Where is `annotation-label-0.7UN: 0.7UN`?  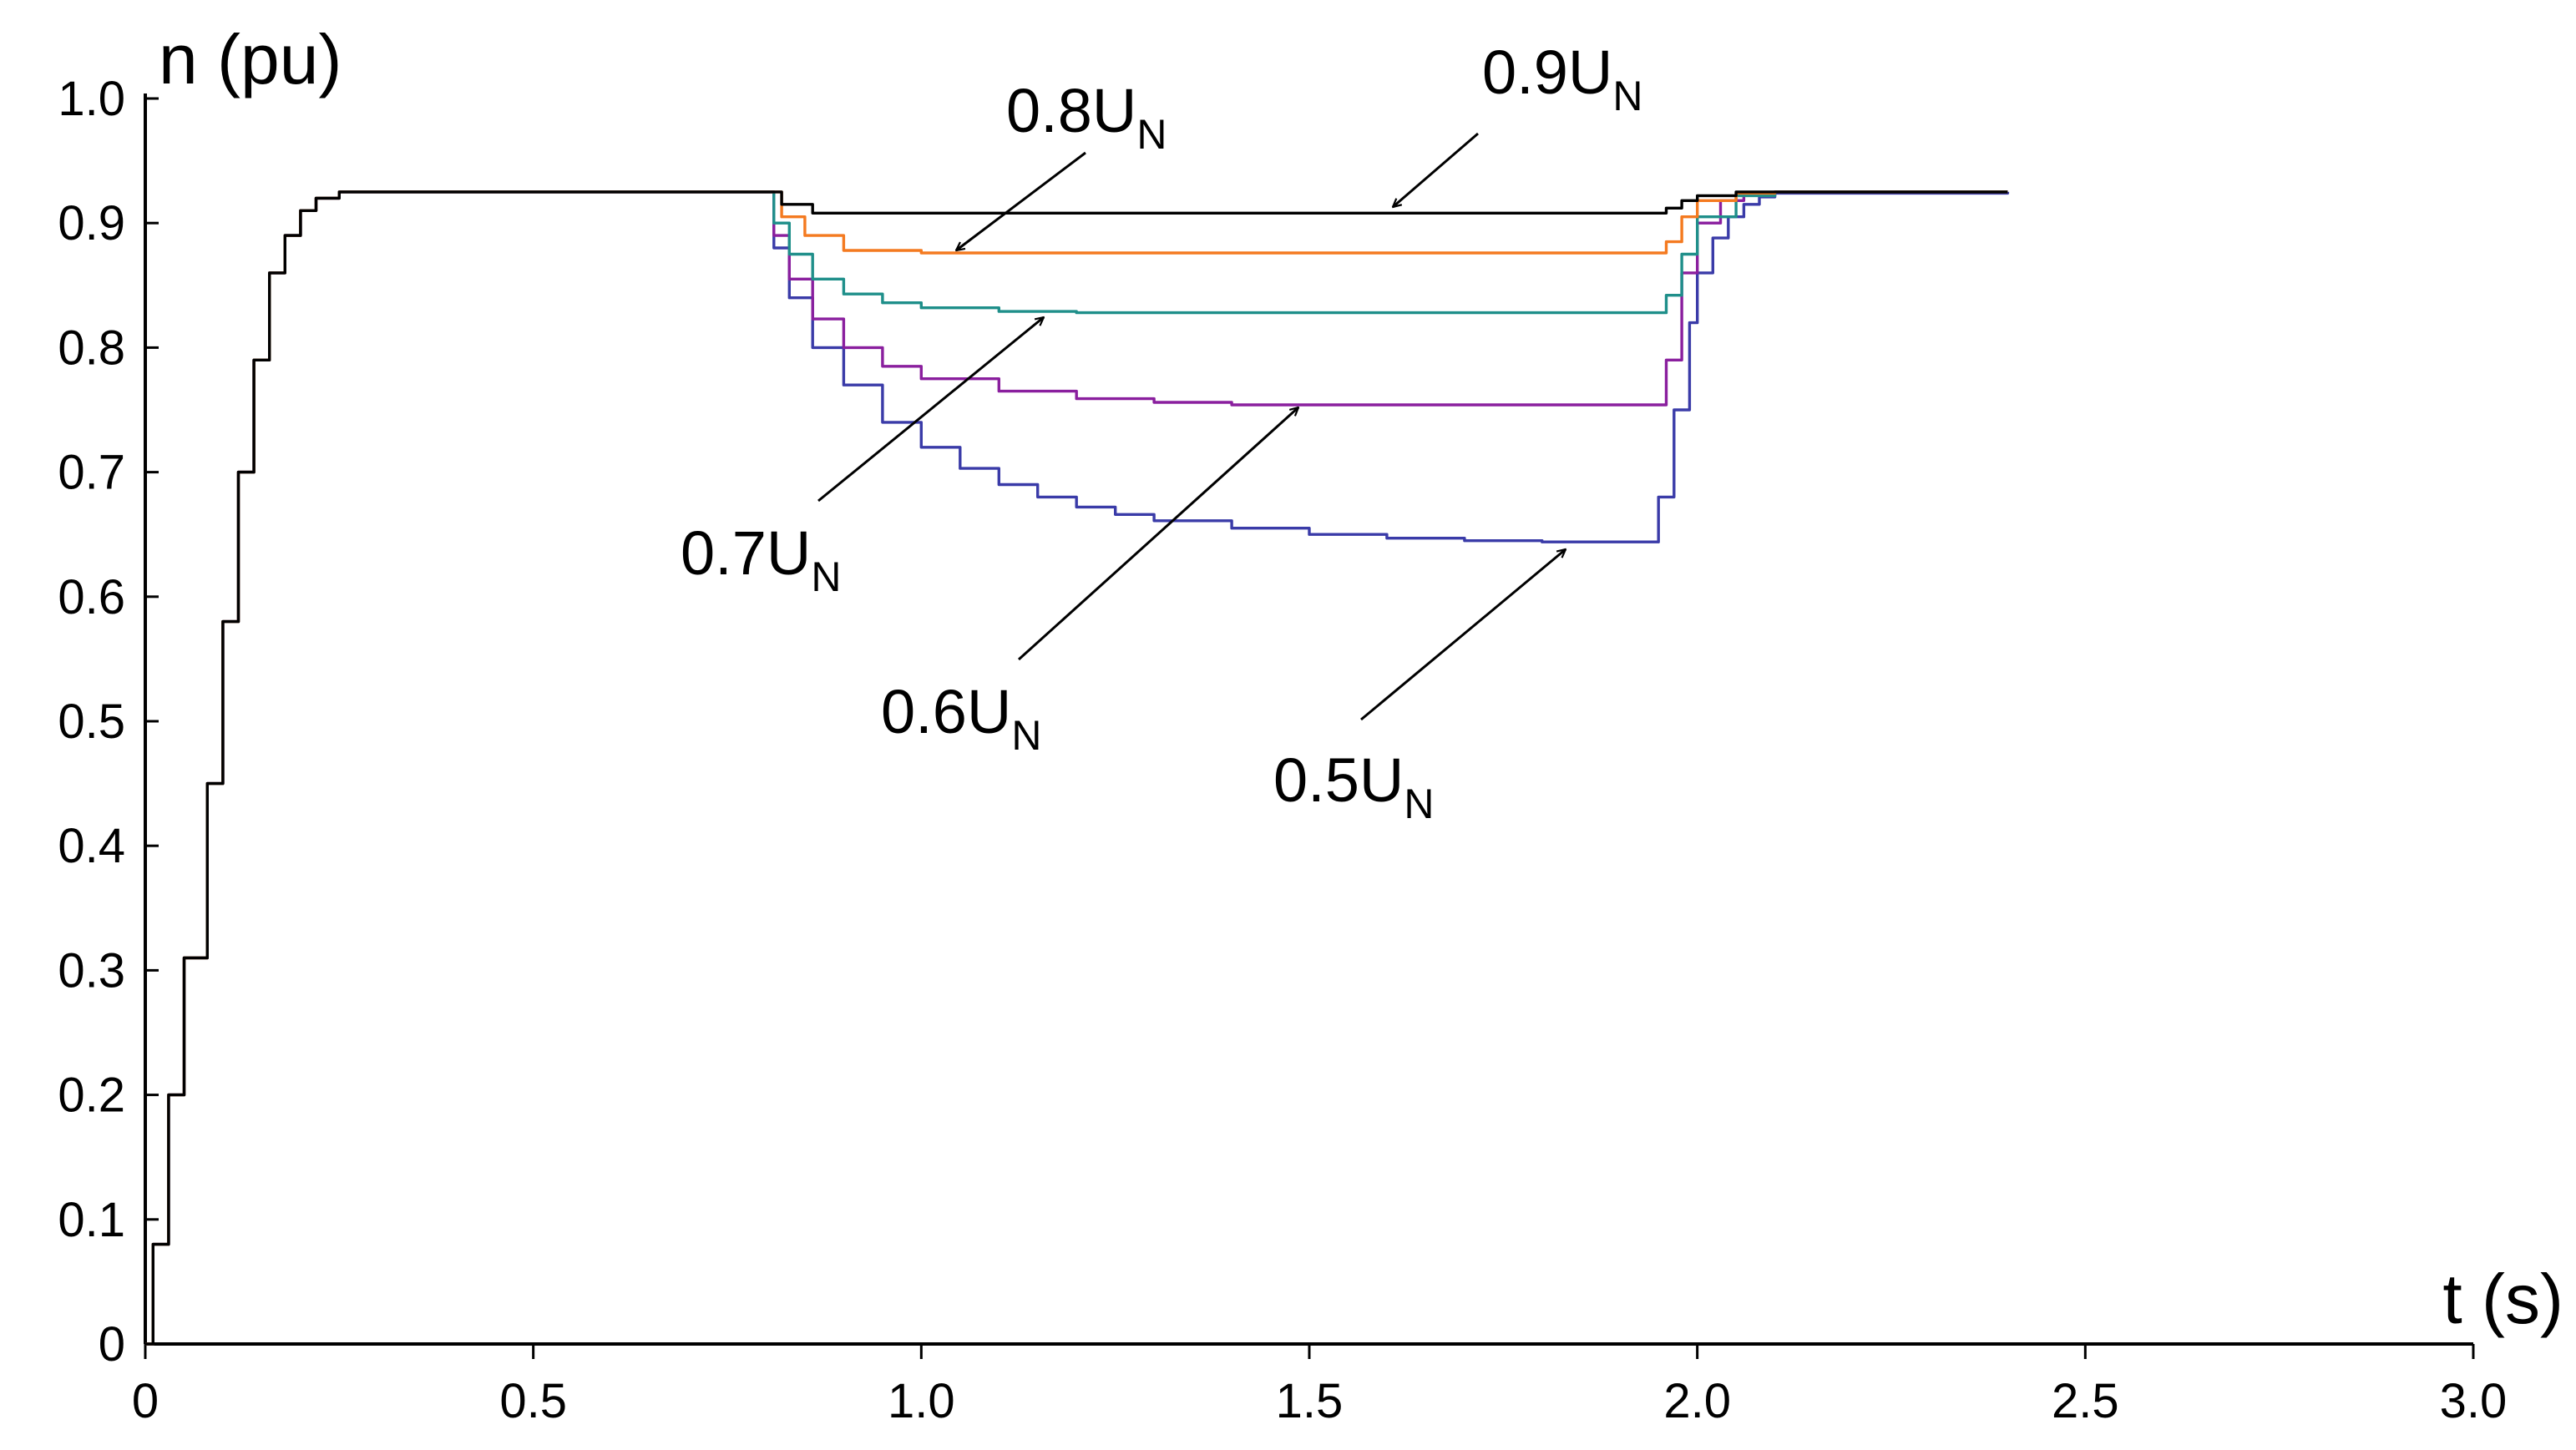
annotation-label-0.7UN: 0.7UN is located at coordinates (761, 559).